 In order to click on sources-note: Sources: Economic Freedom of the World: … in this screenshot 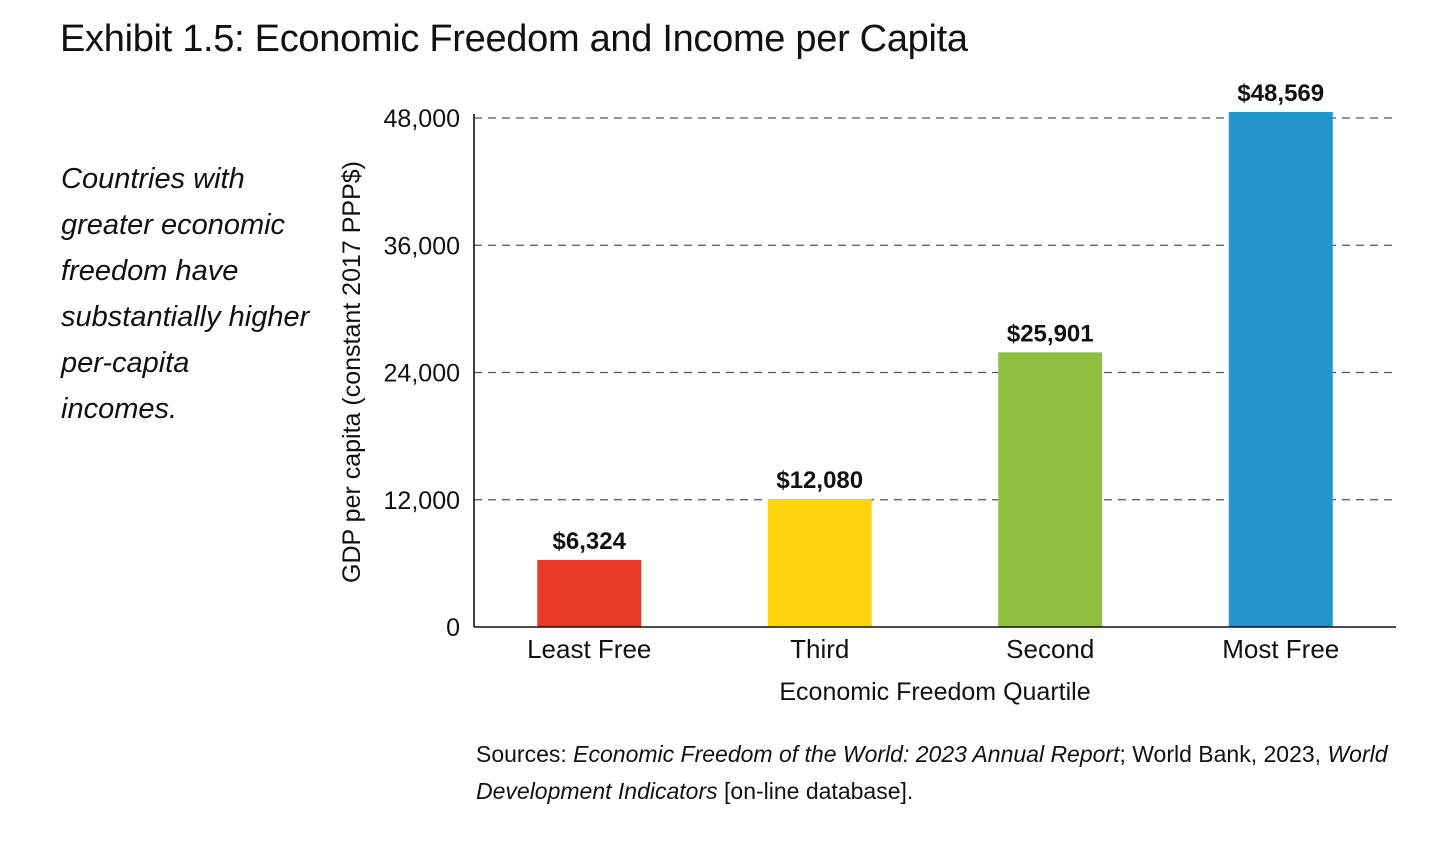, I will do `click(956, 773)`.